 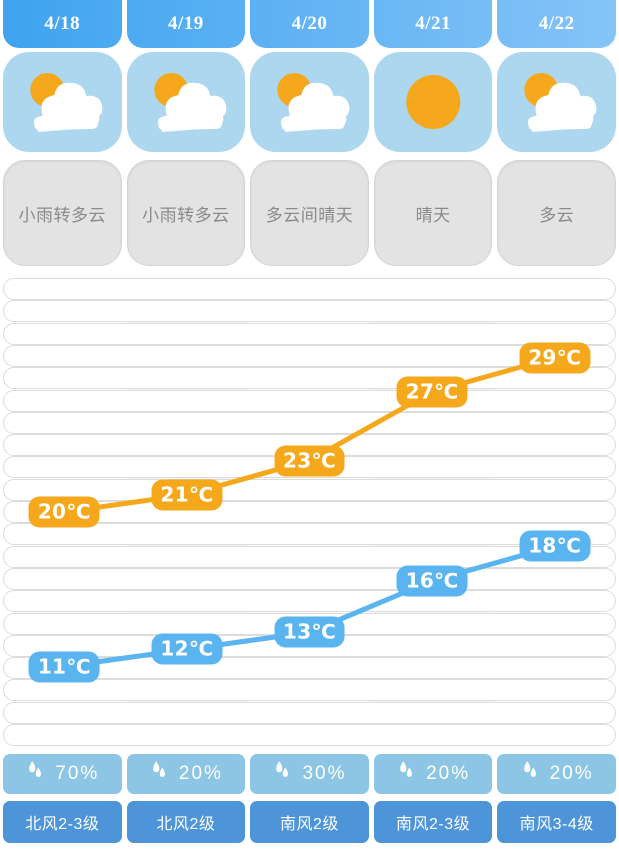 I want to click on wind-label: 南风2-3级, so click(x=433, y=824).